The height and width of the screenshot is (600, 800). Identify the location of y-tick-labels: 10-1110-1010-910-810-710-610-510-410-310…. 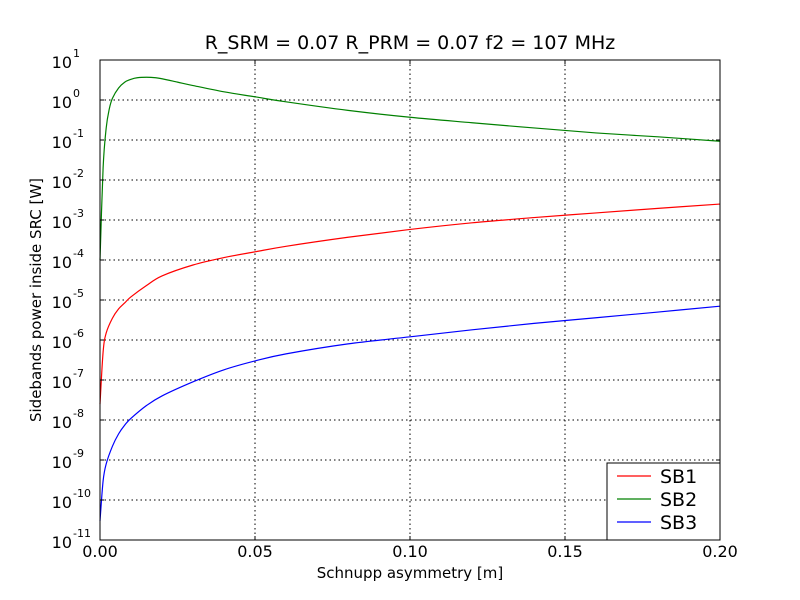
(71, 299).